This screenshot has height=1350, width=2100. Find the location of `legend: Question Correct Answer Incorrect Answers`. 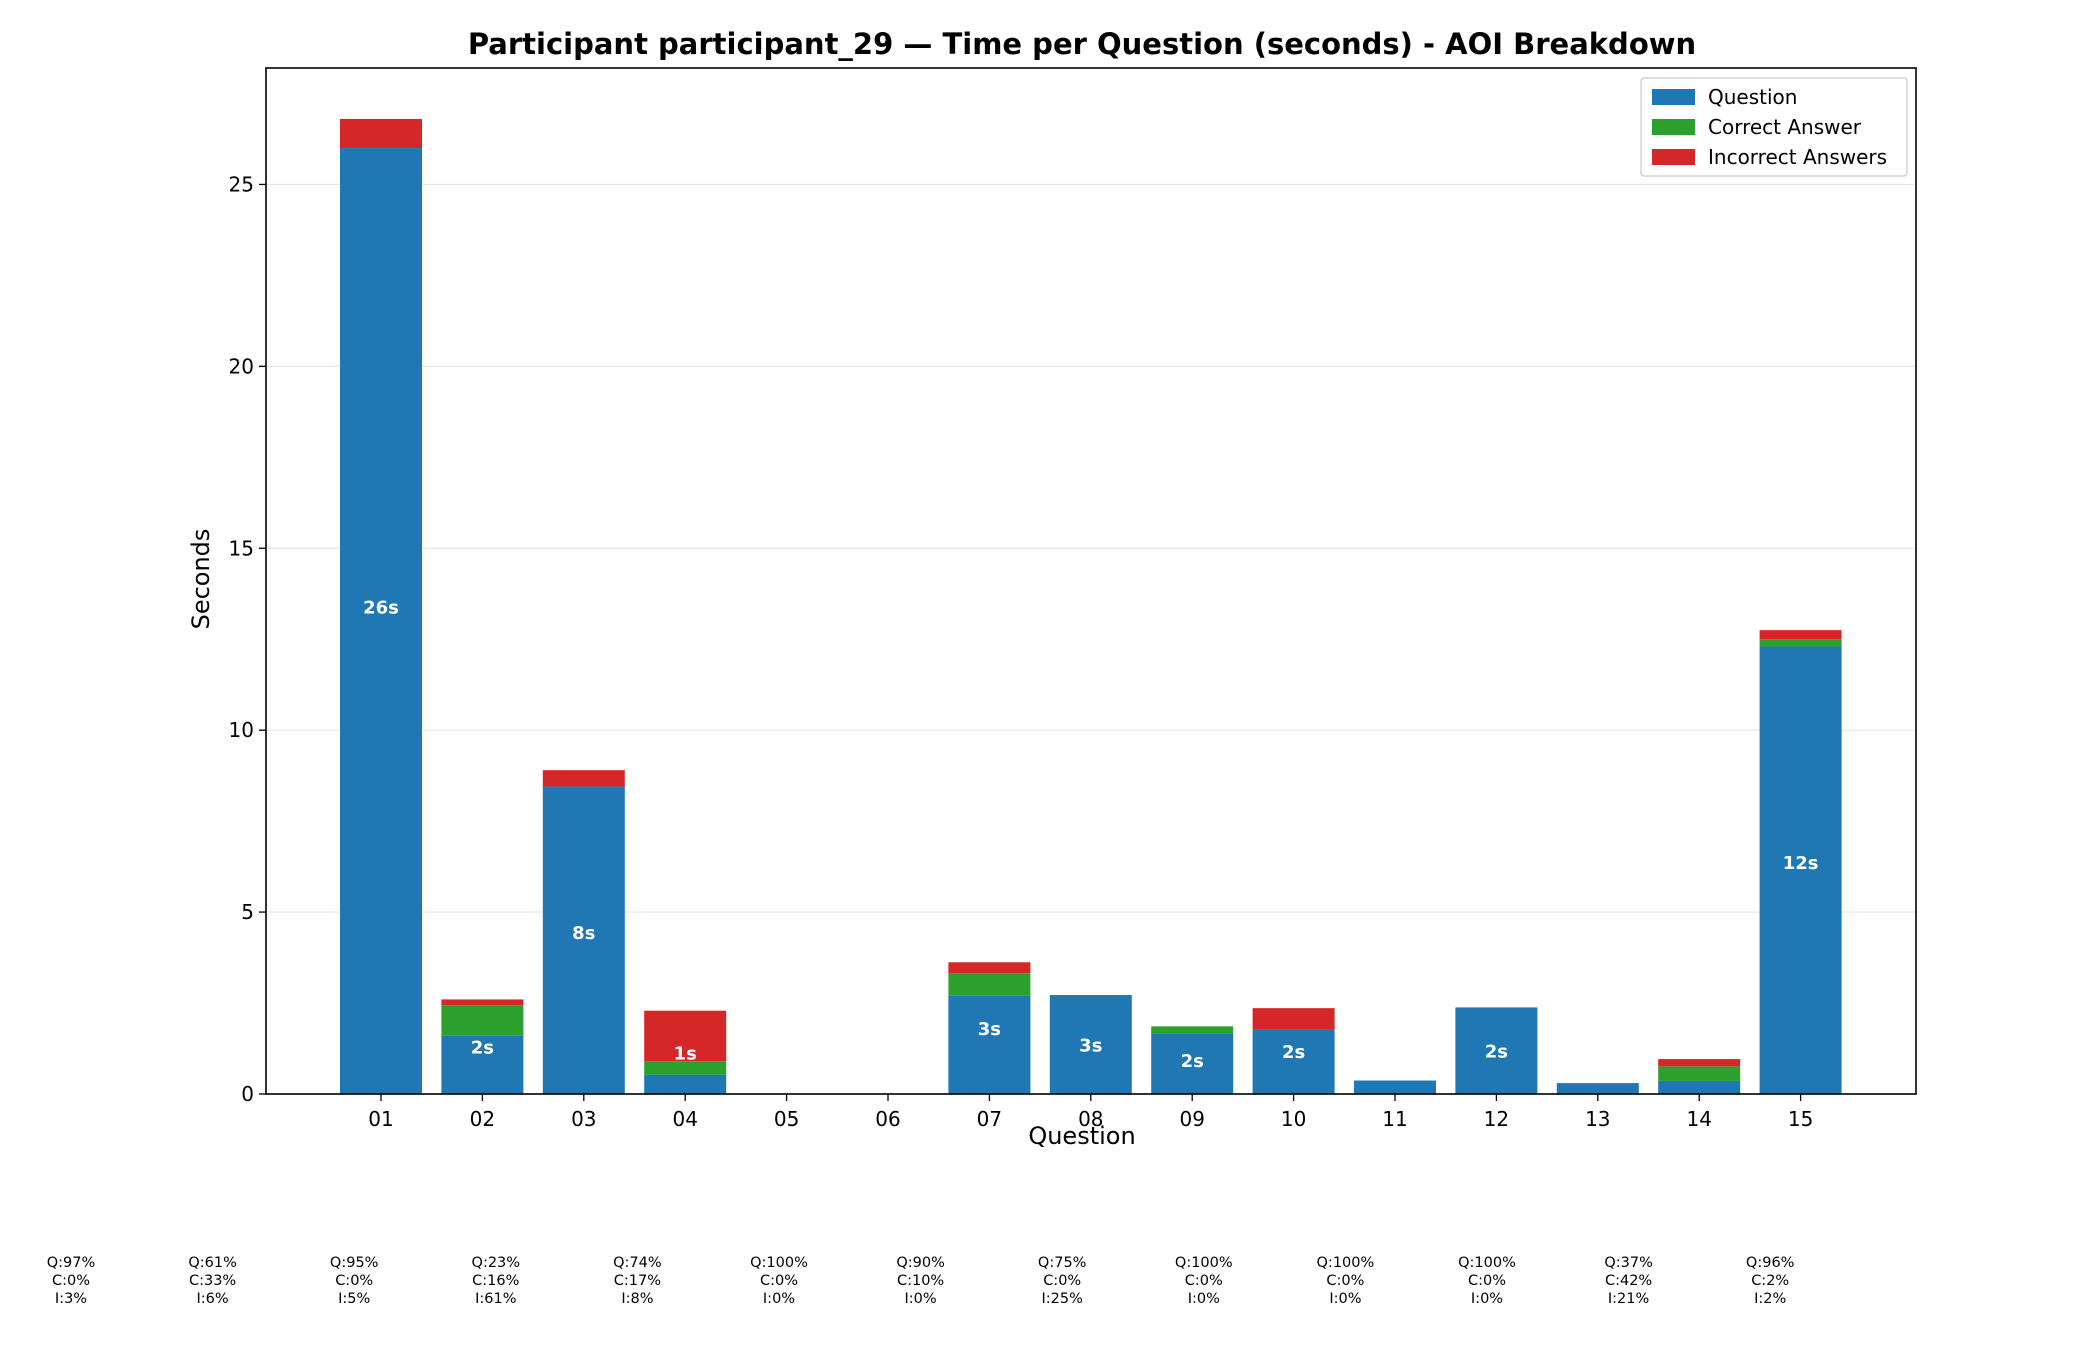

legend: Question Correct Answer Incorrect Answers is located at coordinates (1774, 127).